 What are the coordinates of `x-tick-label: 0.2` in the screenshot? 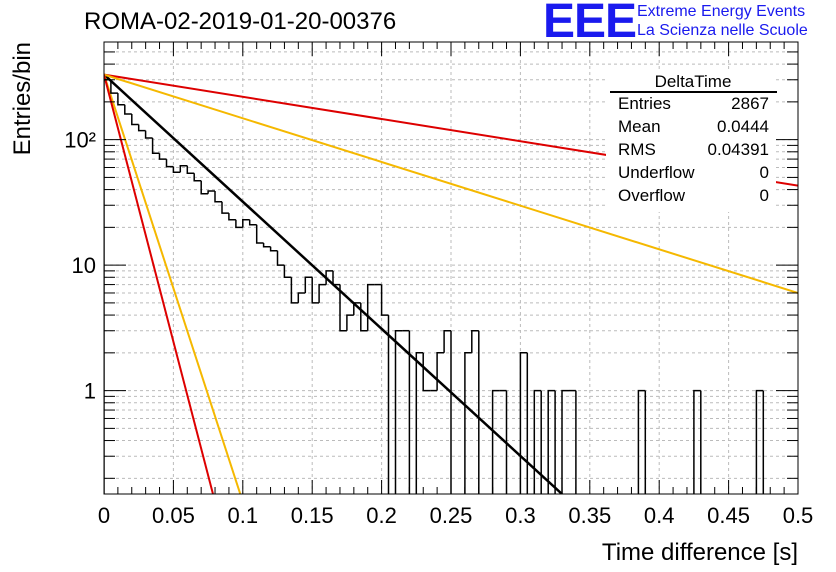 It's located at (381, 515).